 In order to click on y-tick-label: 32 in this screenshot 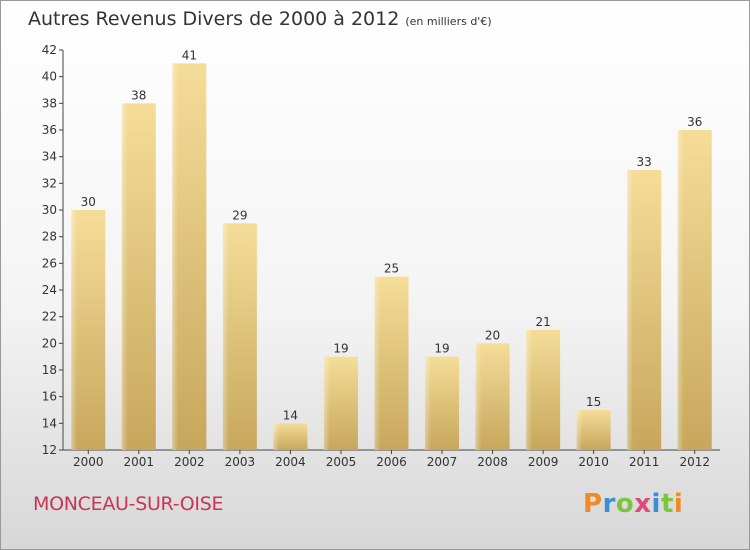, I will do `click(49, 183)`.